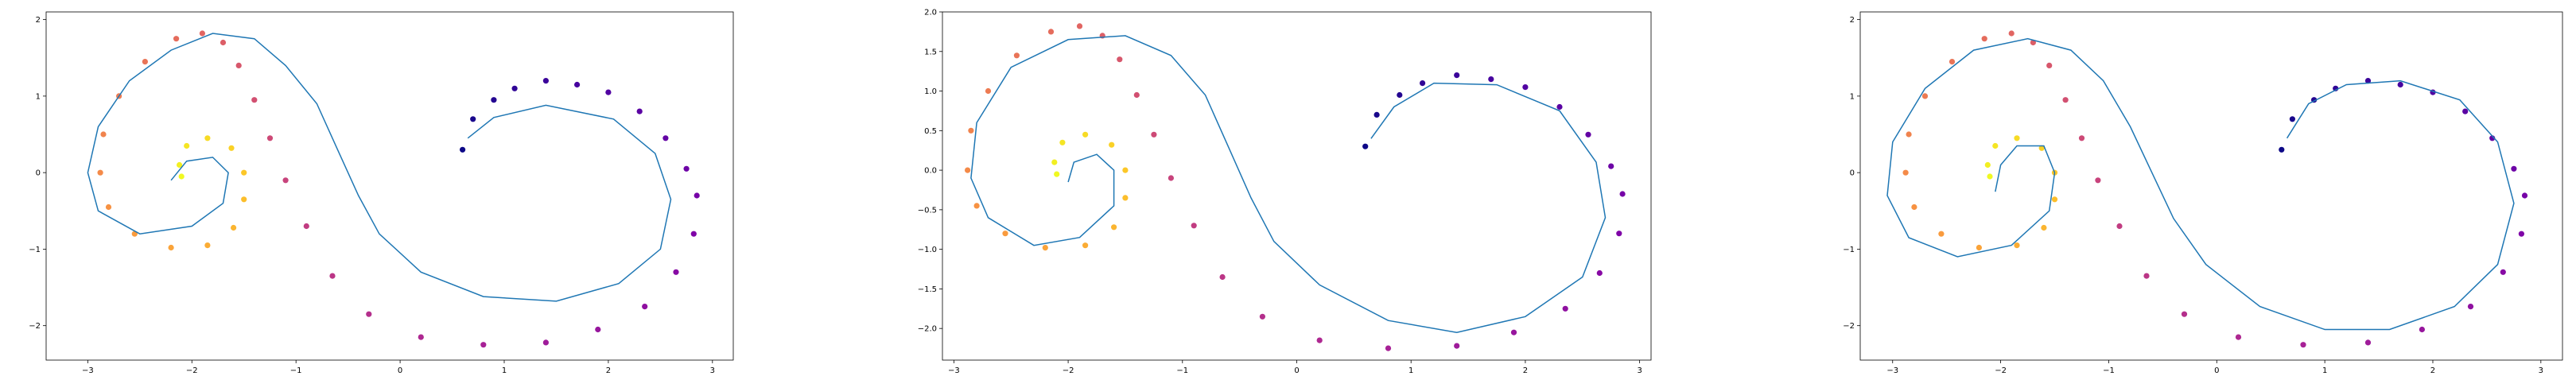 This screenshot has height=376, width=2576. I want to click on y-tick-label: 2.0, so click(930, 13).